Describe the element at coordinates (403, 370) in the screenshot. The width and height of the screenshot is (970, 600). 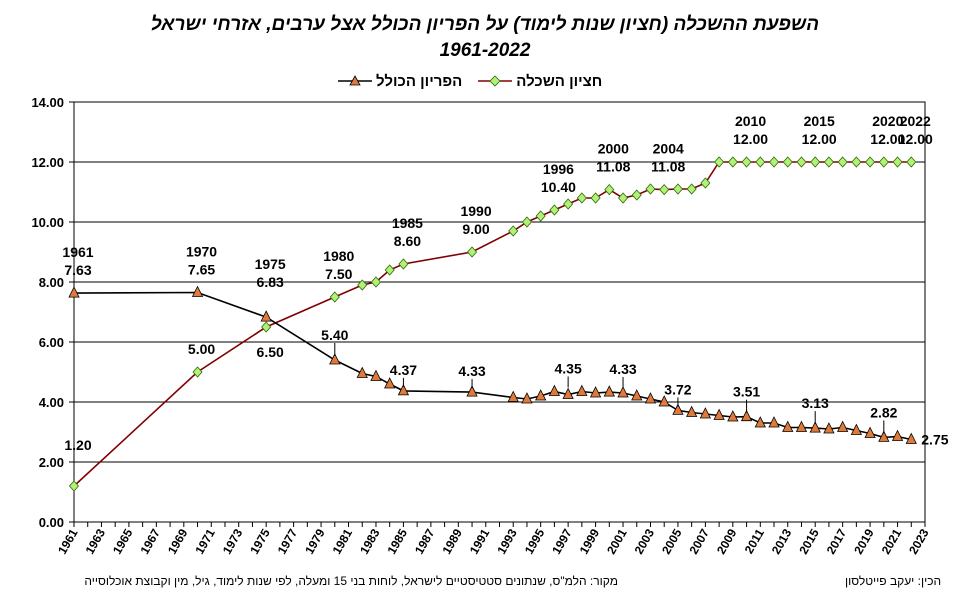
I see `data-label-value: 4.37` at that location.